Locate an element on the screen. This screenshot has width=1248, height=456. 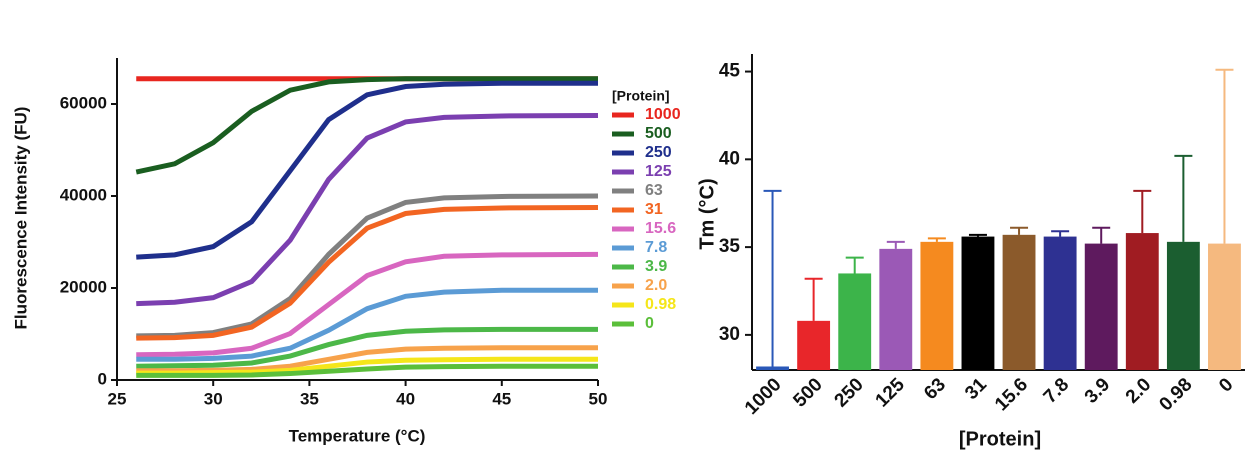
legend-title: [Protein] is located at coordinates (641, 96).